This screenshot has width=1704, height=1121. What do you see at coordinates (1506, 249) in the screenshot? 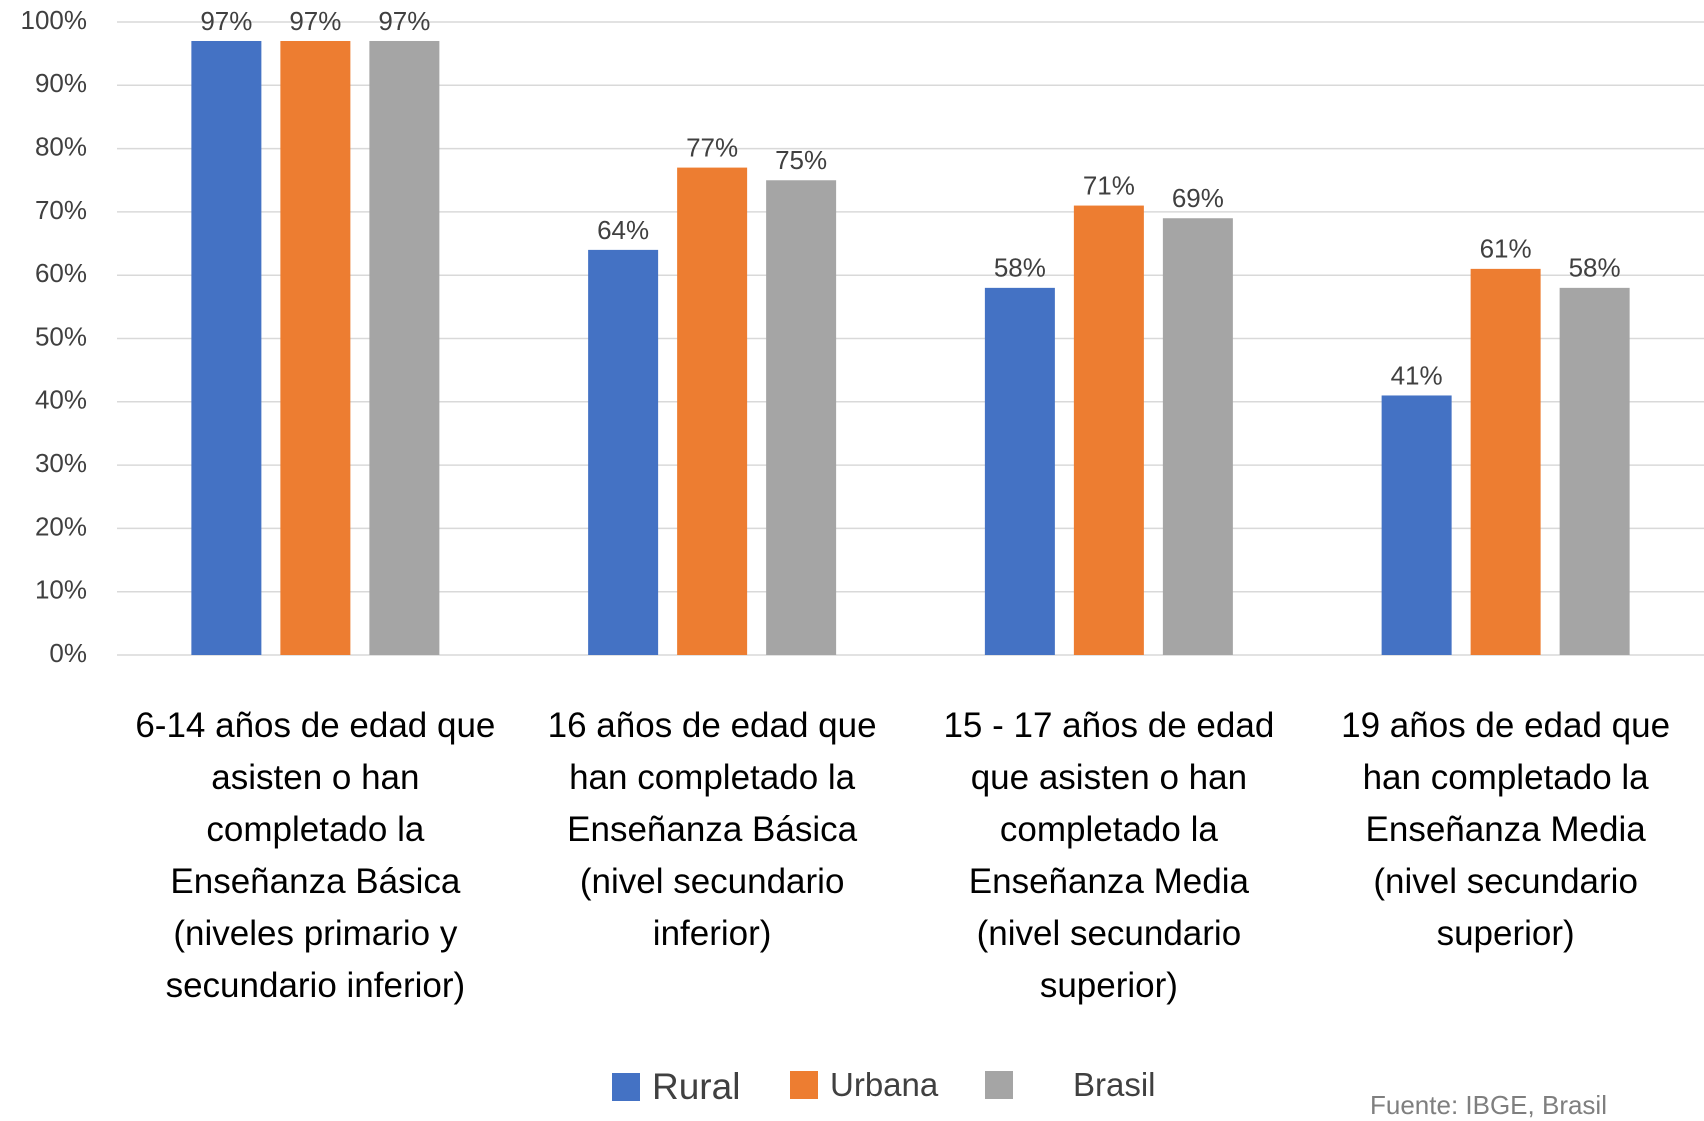
I see `data-label: 61%` at bounding box center [1506, 249].